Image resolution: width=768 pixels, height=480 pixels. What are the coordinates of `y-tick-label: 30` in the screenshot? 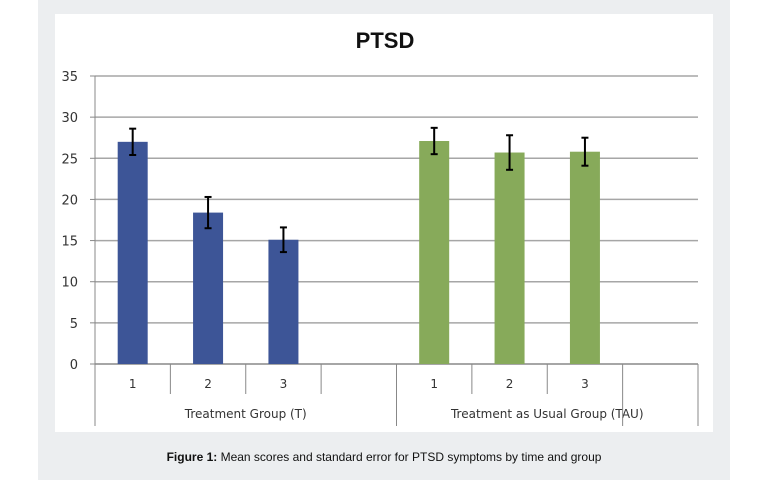 It's located at (69, 118).